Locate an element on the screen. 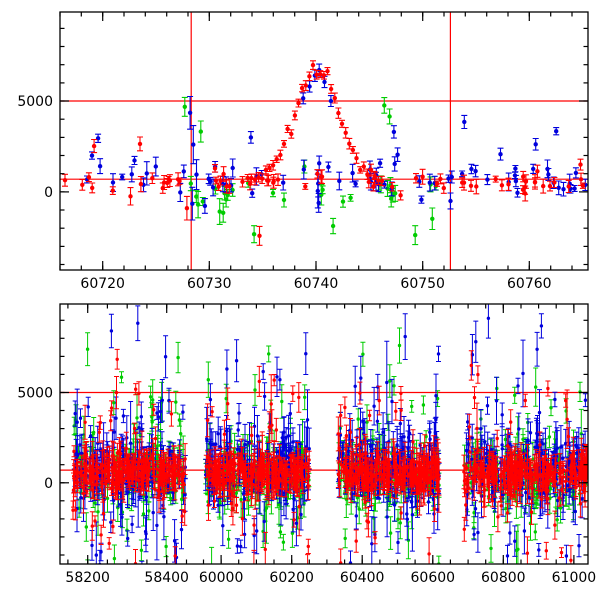 This screenshot has width=600, height=600. y-tick-label: 0 is located at coordinates (48, 193).